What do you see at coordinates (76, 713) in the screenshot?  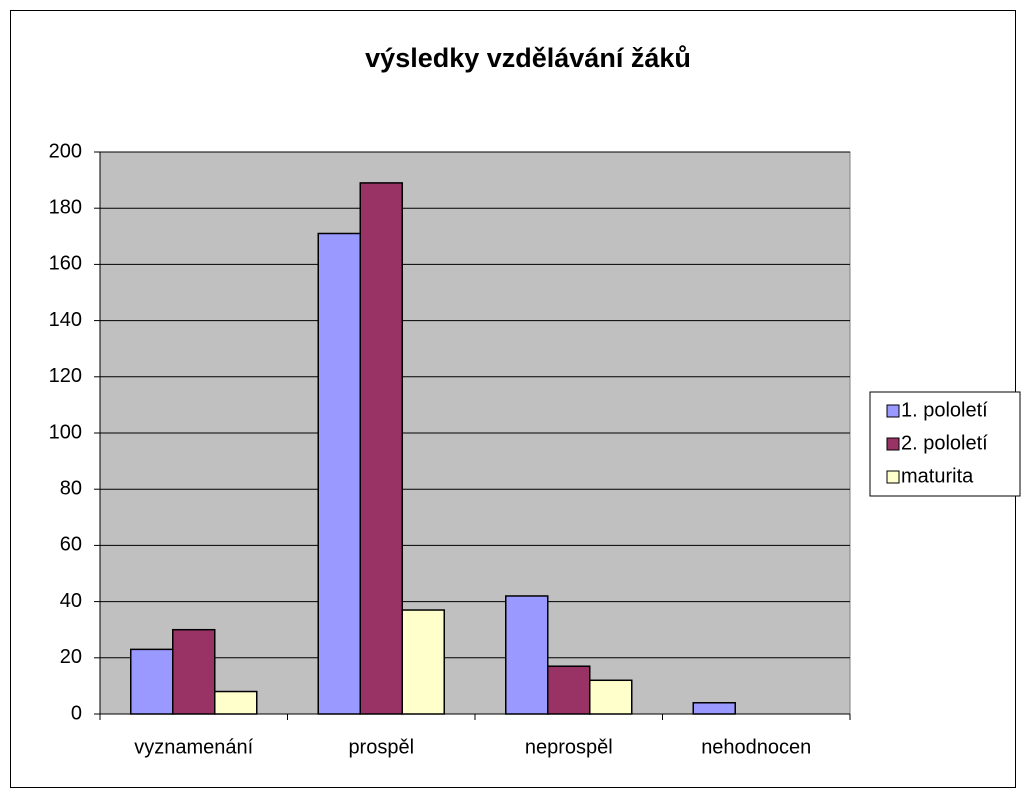 I see `y-tick-label: 0` at bounding box center [76, 713].